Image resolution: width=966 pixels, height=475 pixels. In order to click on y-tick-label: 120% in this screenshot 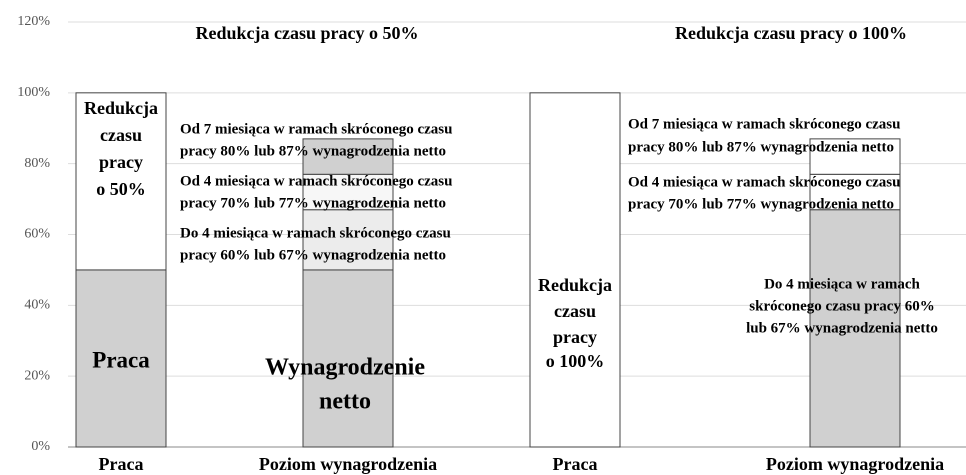, I will do `click(33, 21)`.